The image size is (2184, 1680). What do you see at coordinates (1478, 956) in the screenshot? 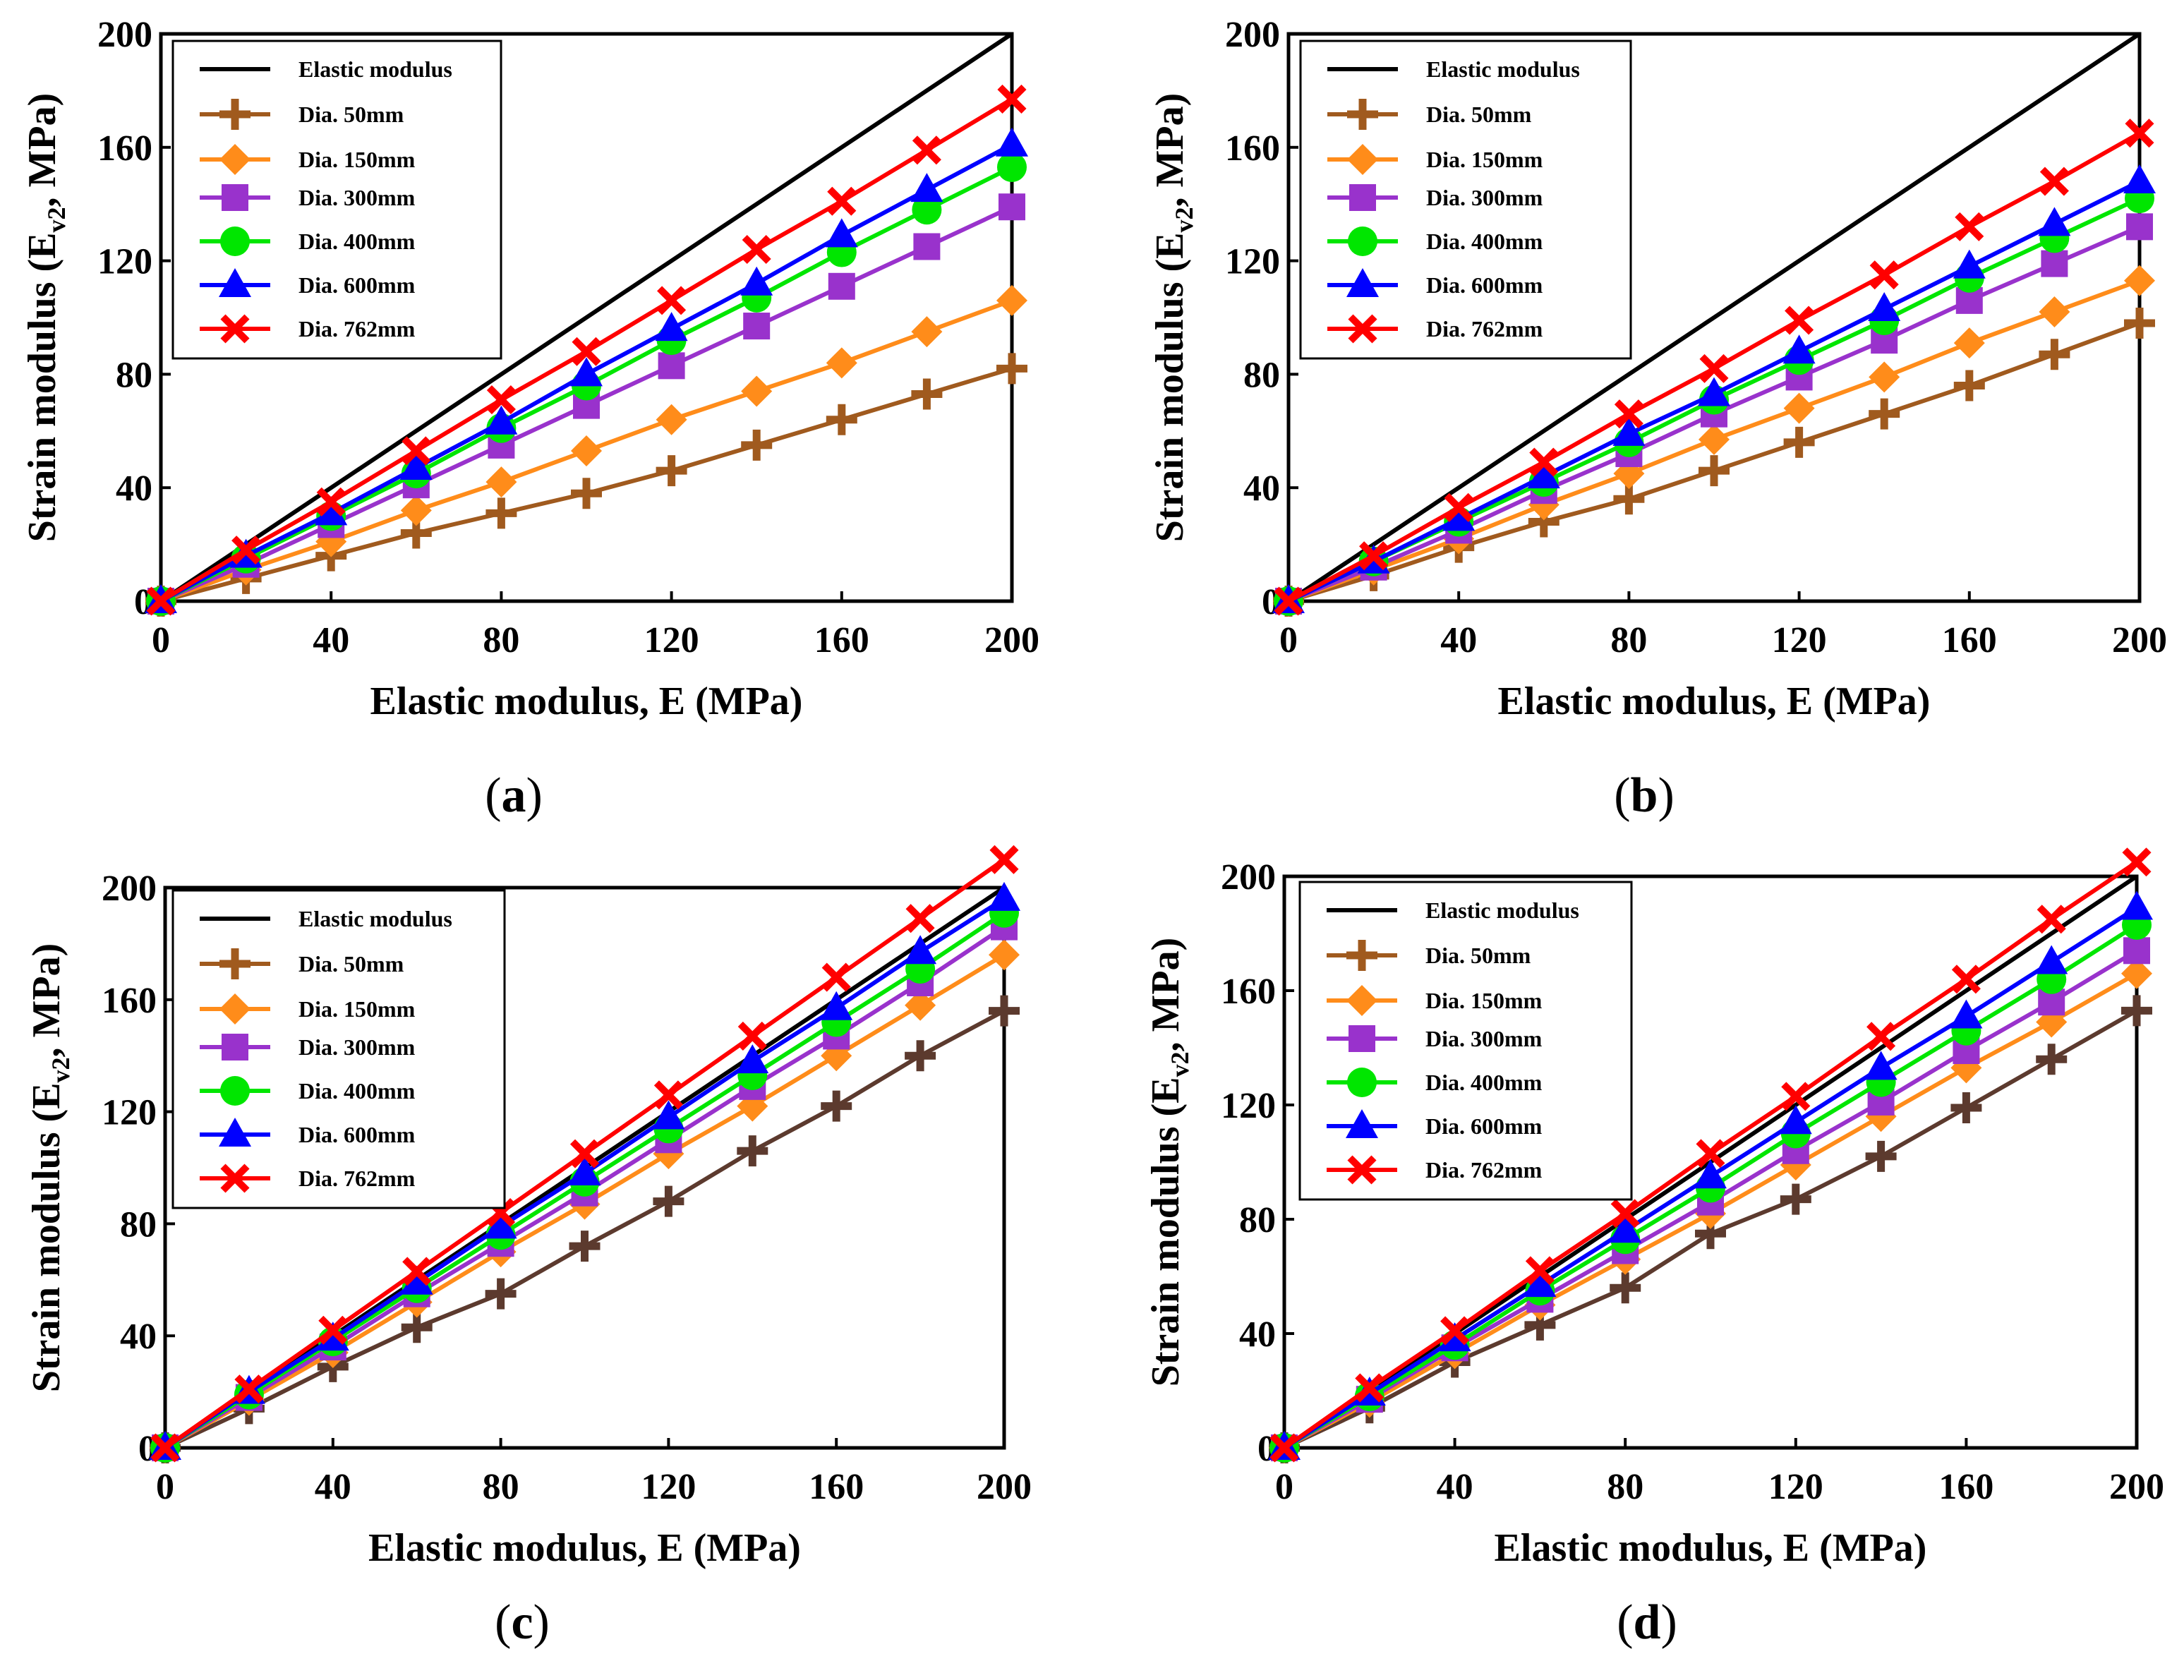
I see `legend-label: Dia. 50mm` at bounding box center [1478, 956].